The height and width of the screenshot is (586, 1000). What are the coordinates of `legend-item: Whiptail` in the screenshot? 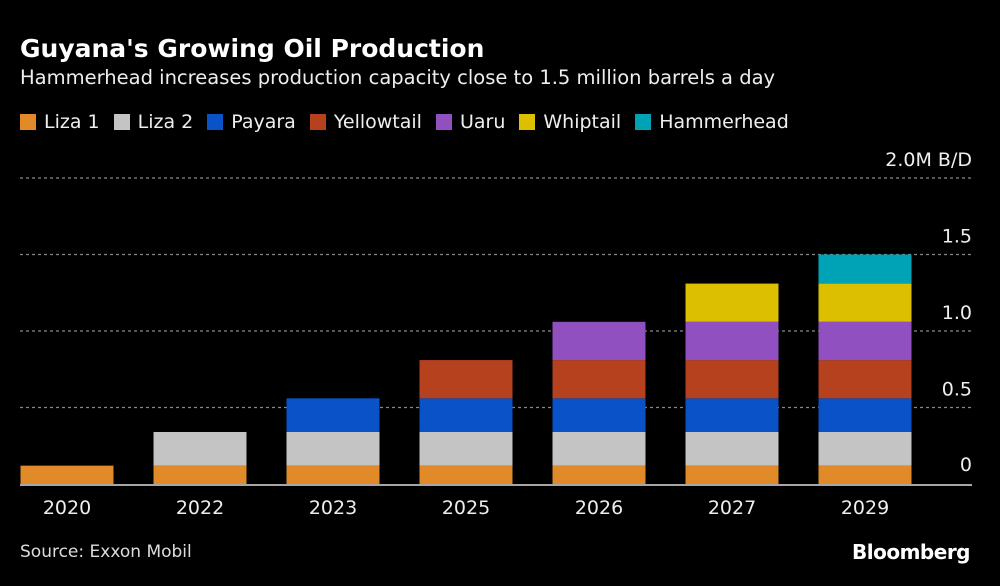 It's located at (570, 122).